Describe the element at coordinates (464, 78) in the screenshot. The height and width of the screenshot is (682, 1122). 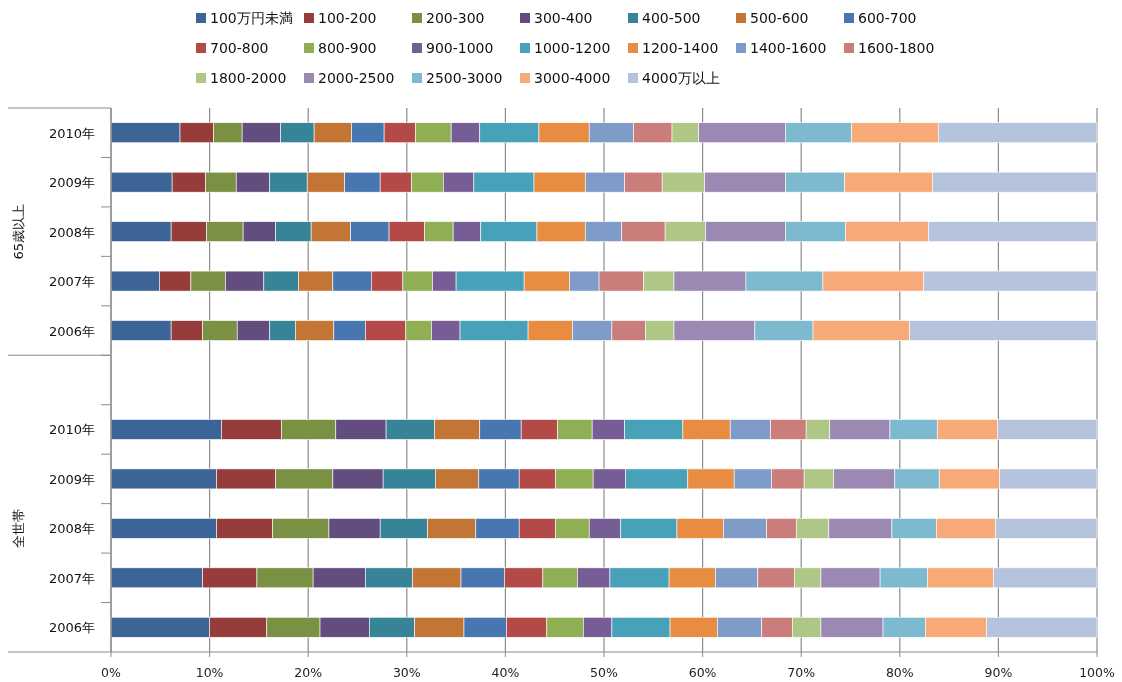
I see `legend-label: 2500-3000` at that location.